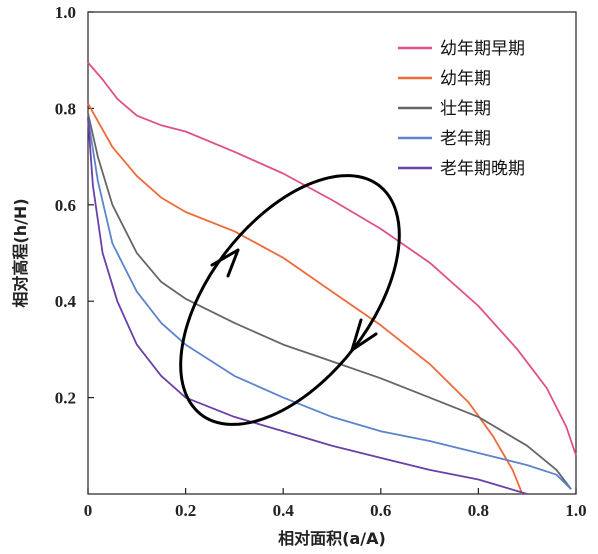 Image resolution: width=598 pixels, height=554 pixels. What do you see at coordinates (482, 169) in the screenshot?
I see `legend-label-5: 老年期晚期` at bounding box center [482, 169].